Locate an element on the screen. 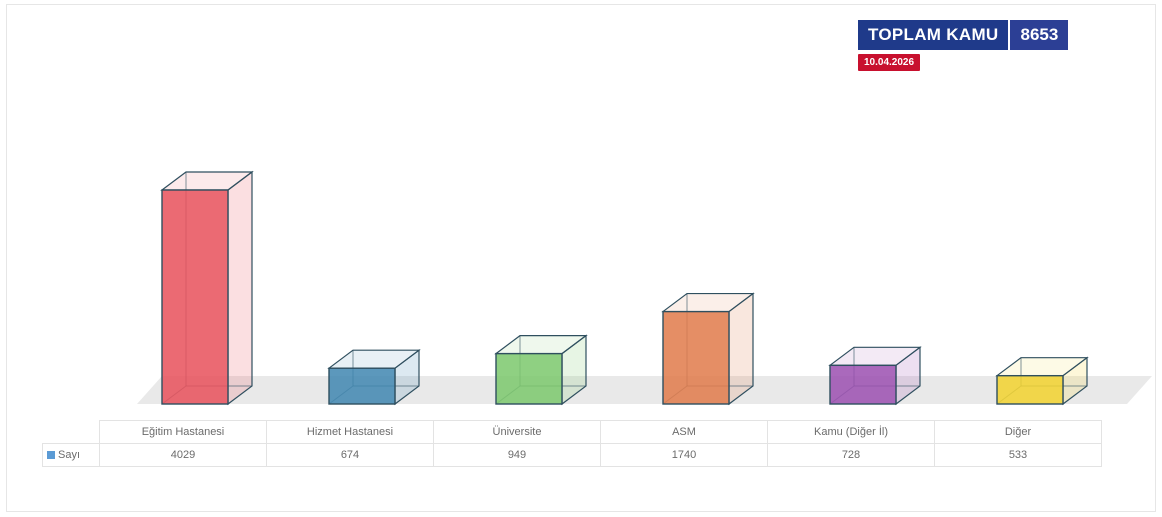 This screenshot has width=1162, height=517. table-category: Hizmet Hastanesi is located at coordinates (350, 432).